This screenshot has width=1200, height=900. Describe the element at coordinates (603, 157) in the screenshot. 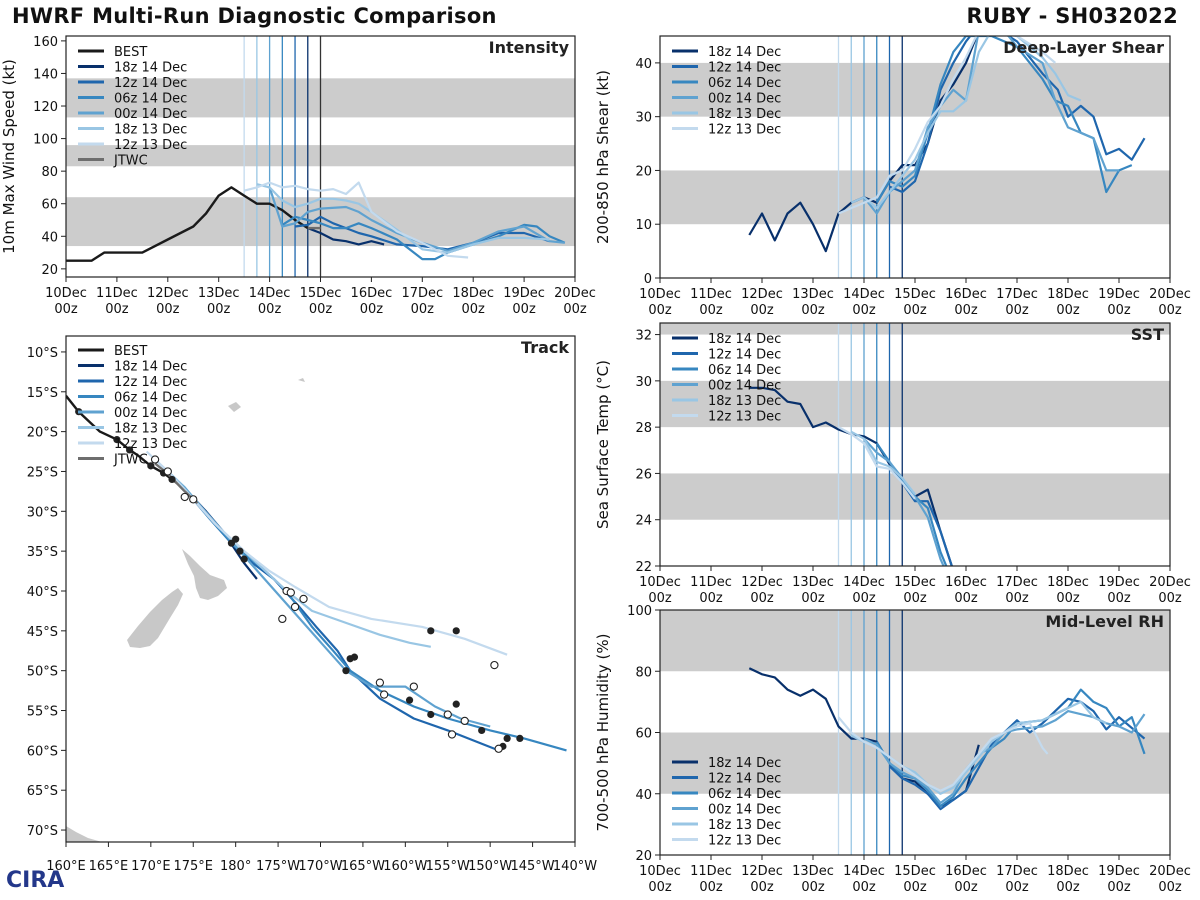

I see `y-axis-label: 200-850 hPa Shear (kt)` at that location.